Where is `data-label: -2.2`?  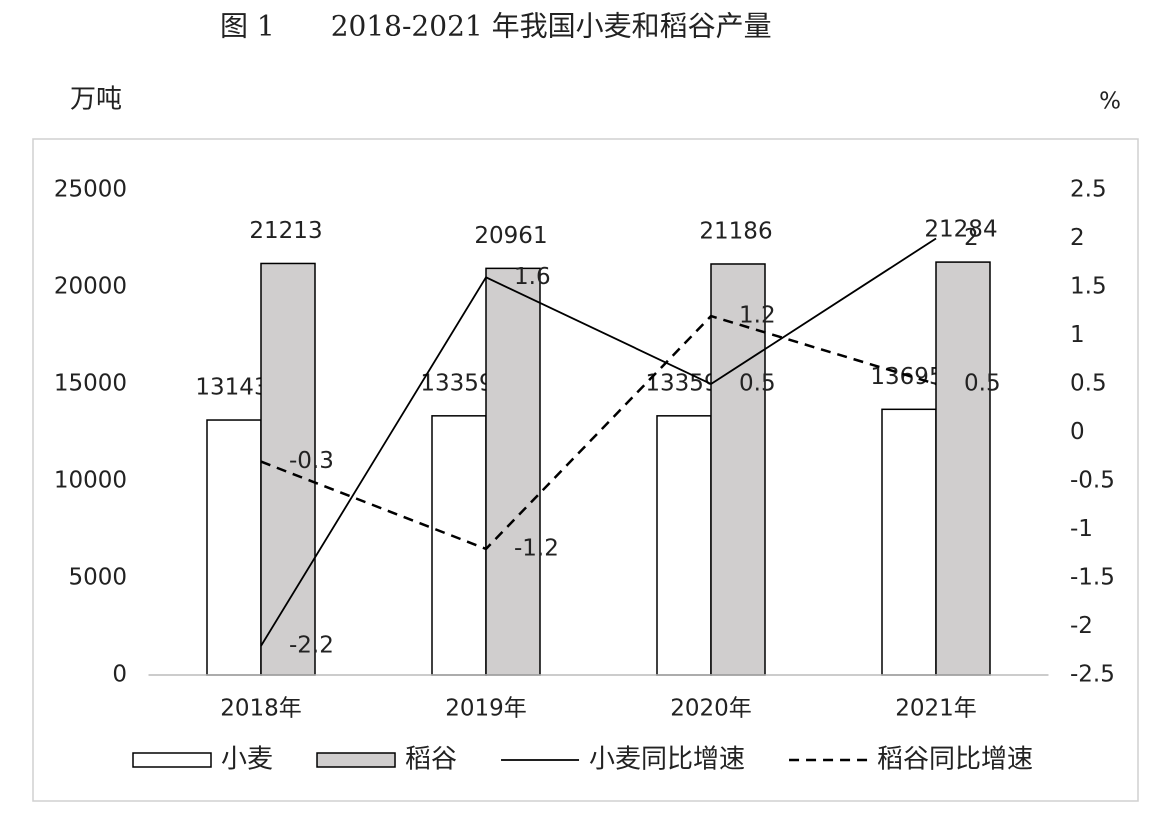 data-label: -2.2 is located at coordinates (311, 645).